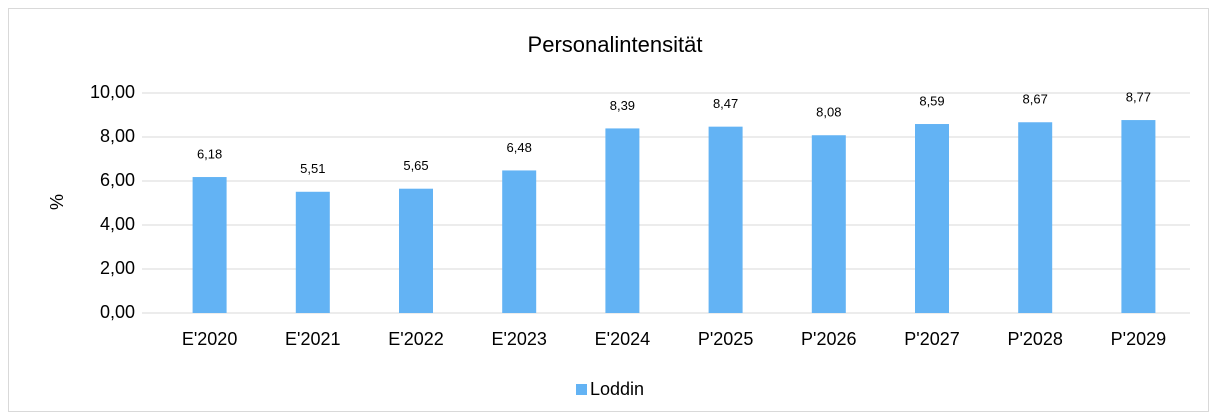 This screenshot has width=1217, height=420. What do you see at coordinates (829, 339) in the screenshot?
I see `x-tick-label: P'2026` at bounding box center [829, 339].